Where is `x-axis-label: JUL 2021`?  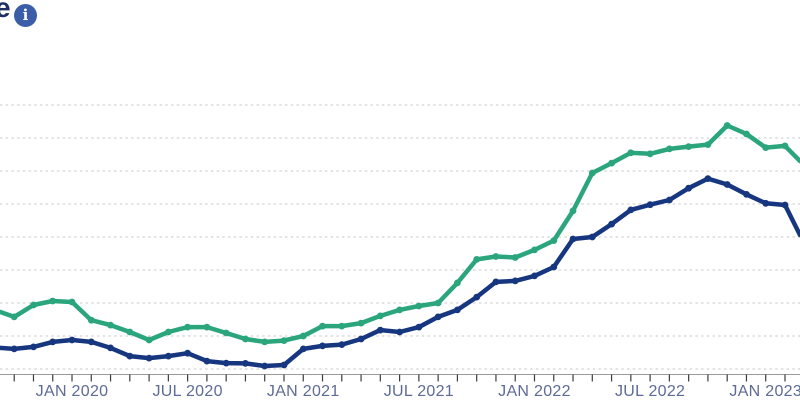 x-axis-label: JUL 2021 is located at coordinates (419, 391).